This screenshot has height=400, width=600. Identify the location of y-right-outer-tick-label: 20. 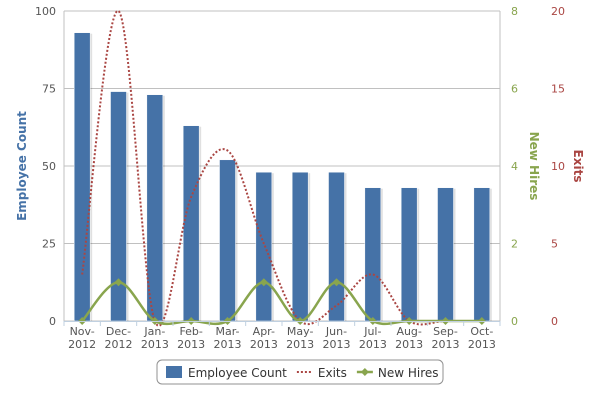
(558, 11).